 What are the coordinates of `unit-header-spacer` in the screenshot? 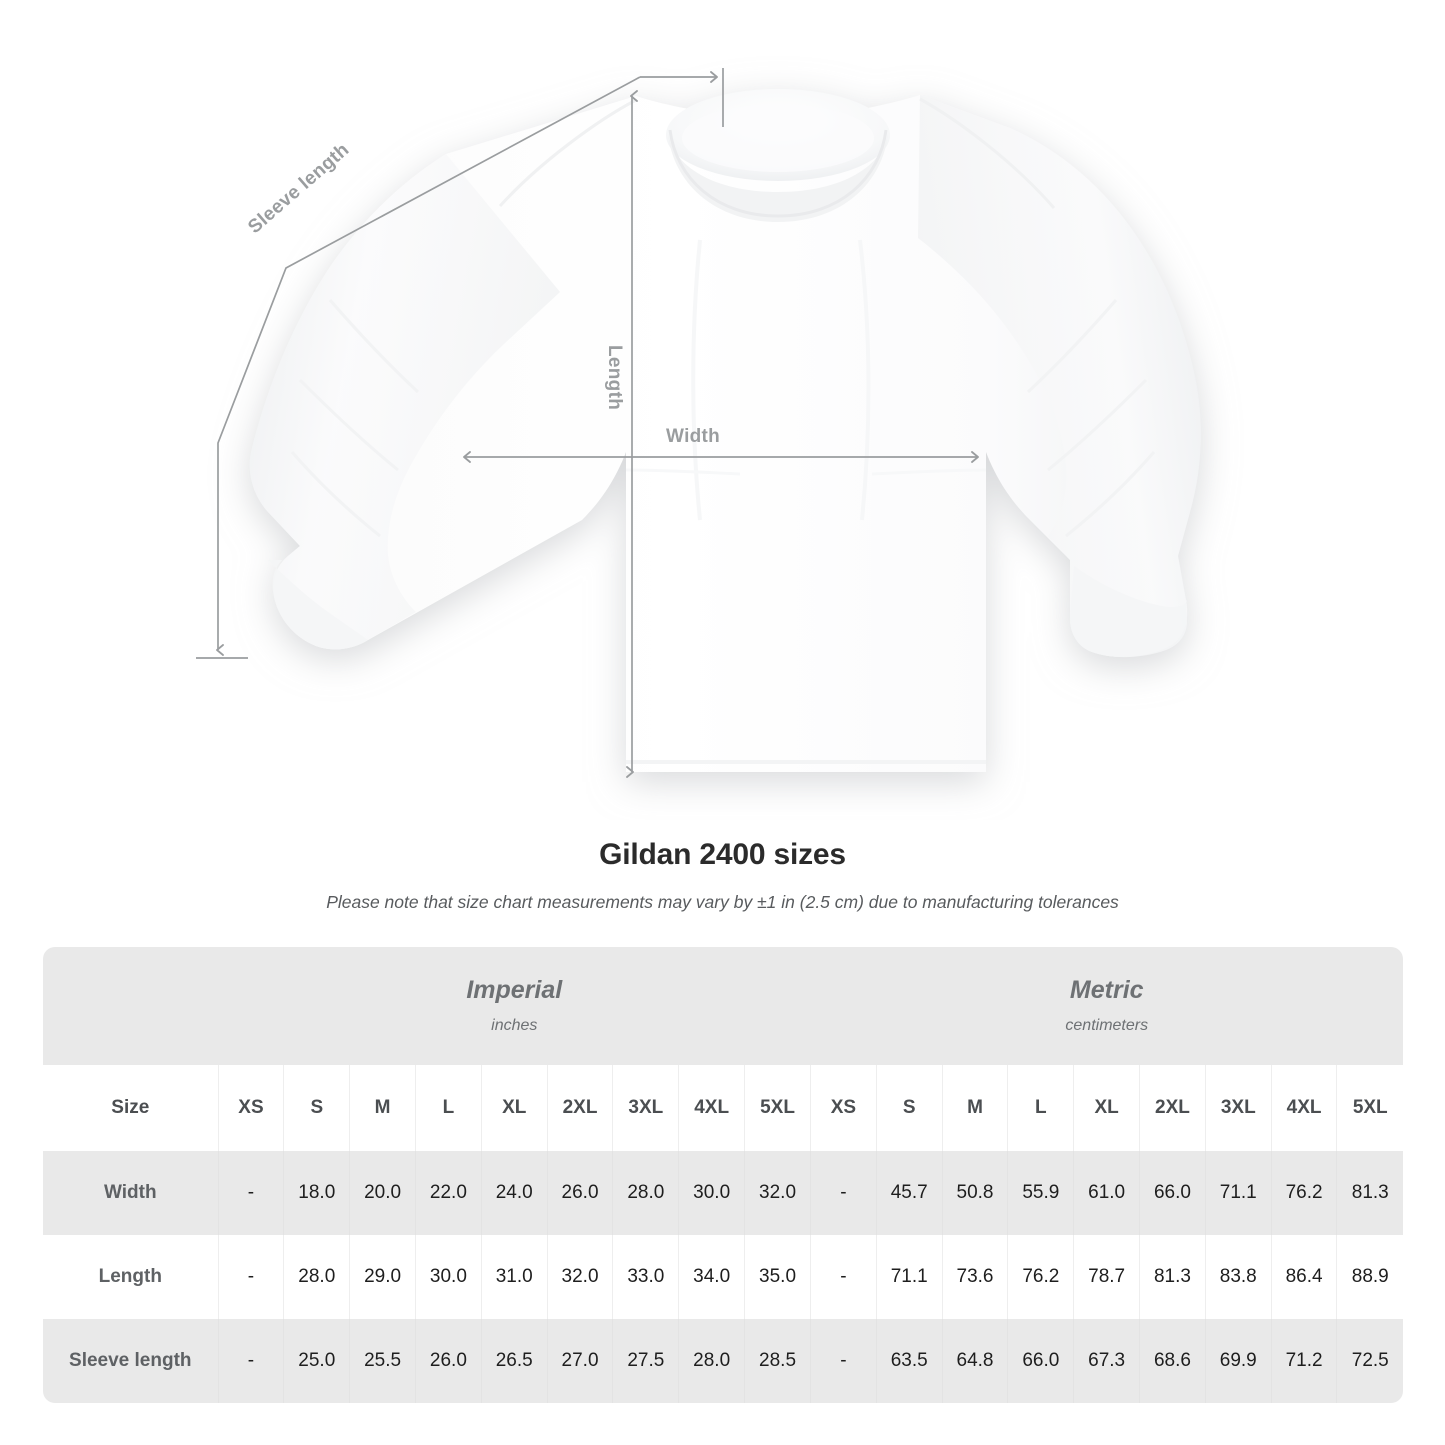 It's located at (131, 1006).